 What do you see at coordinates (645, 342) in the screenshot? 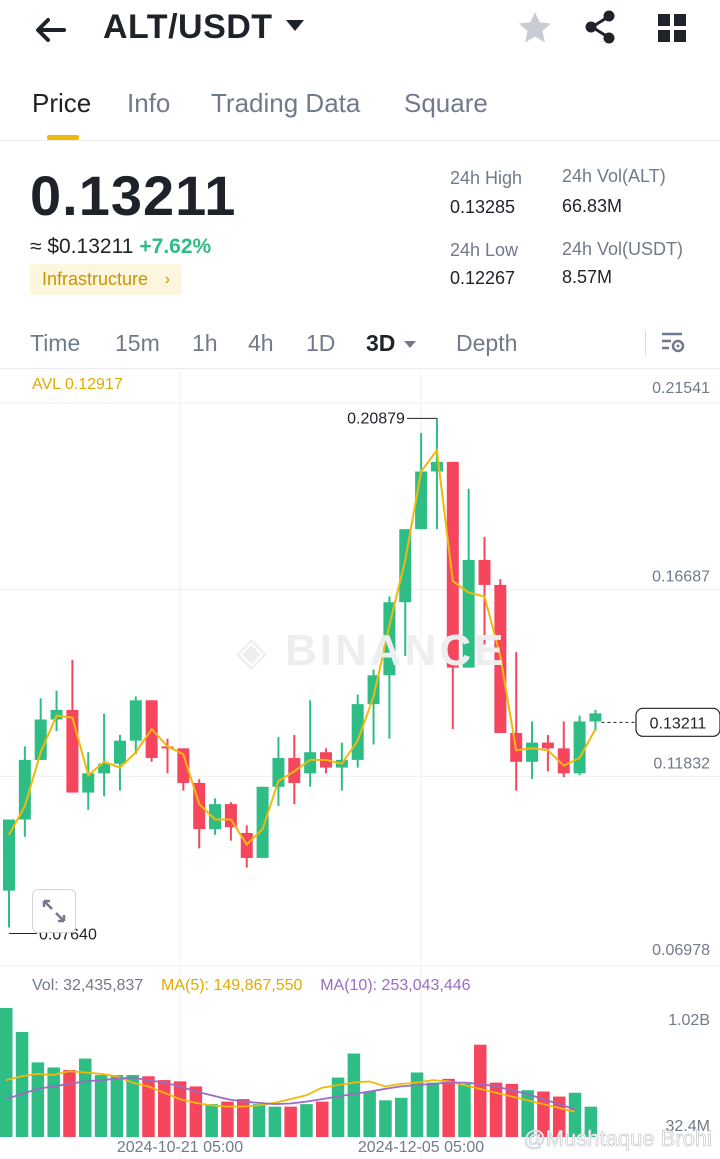
I see `divider` at bounding box center [645, 342].